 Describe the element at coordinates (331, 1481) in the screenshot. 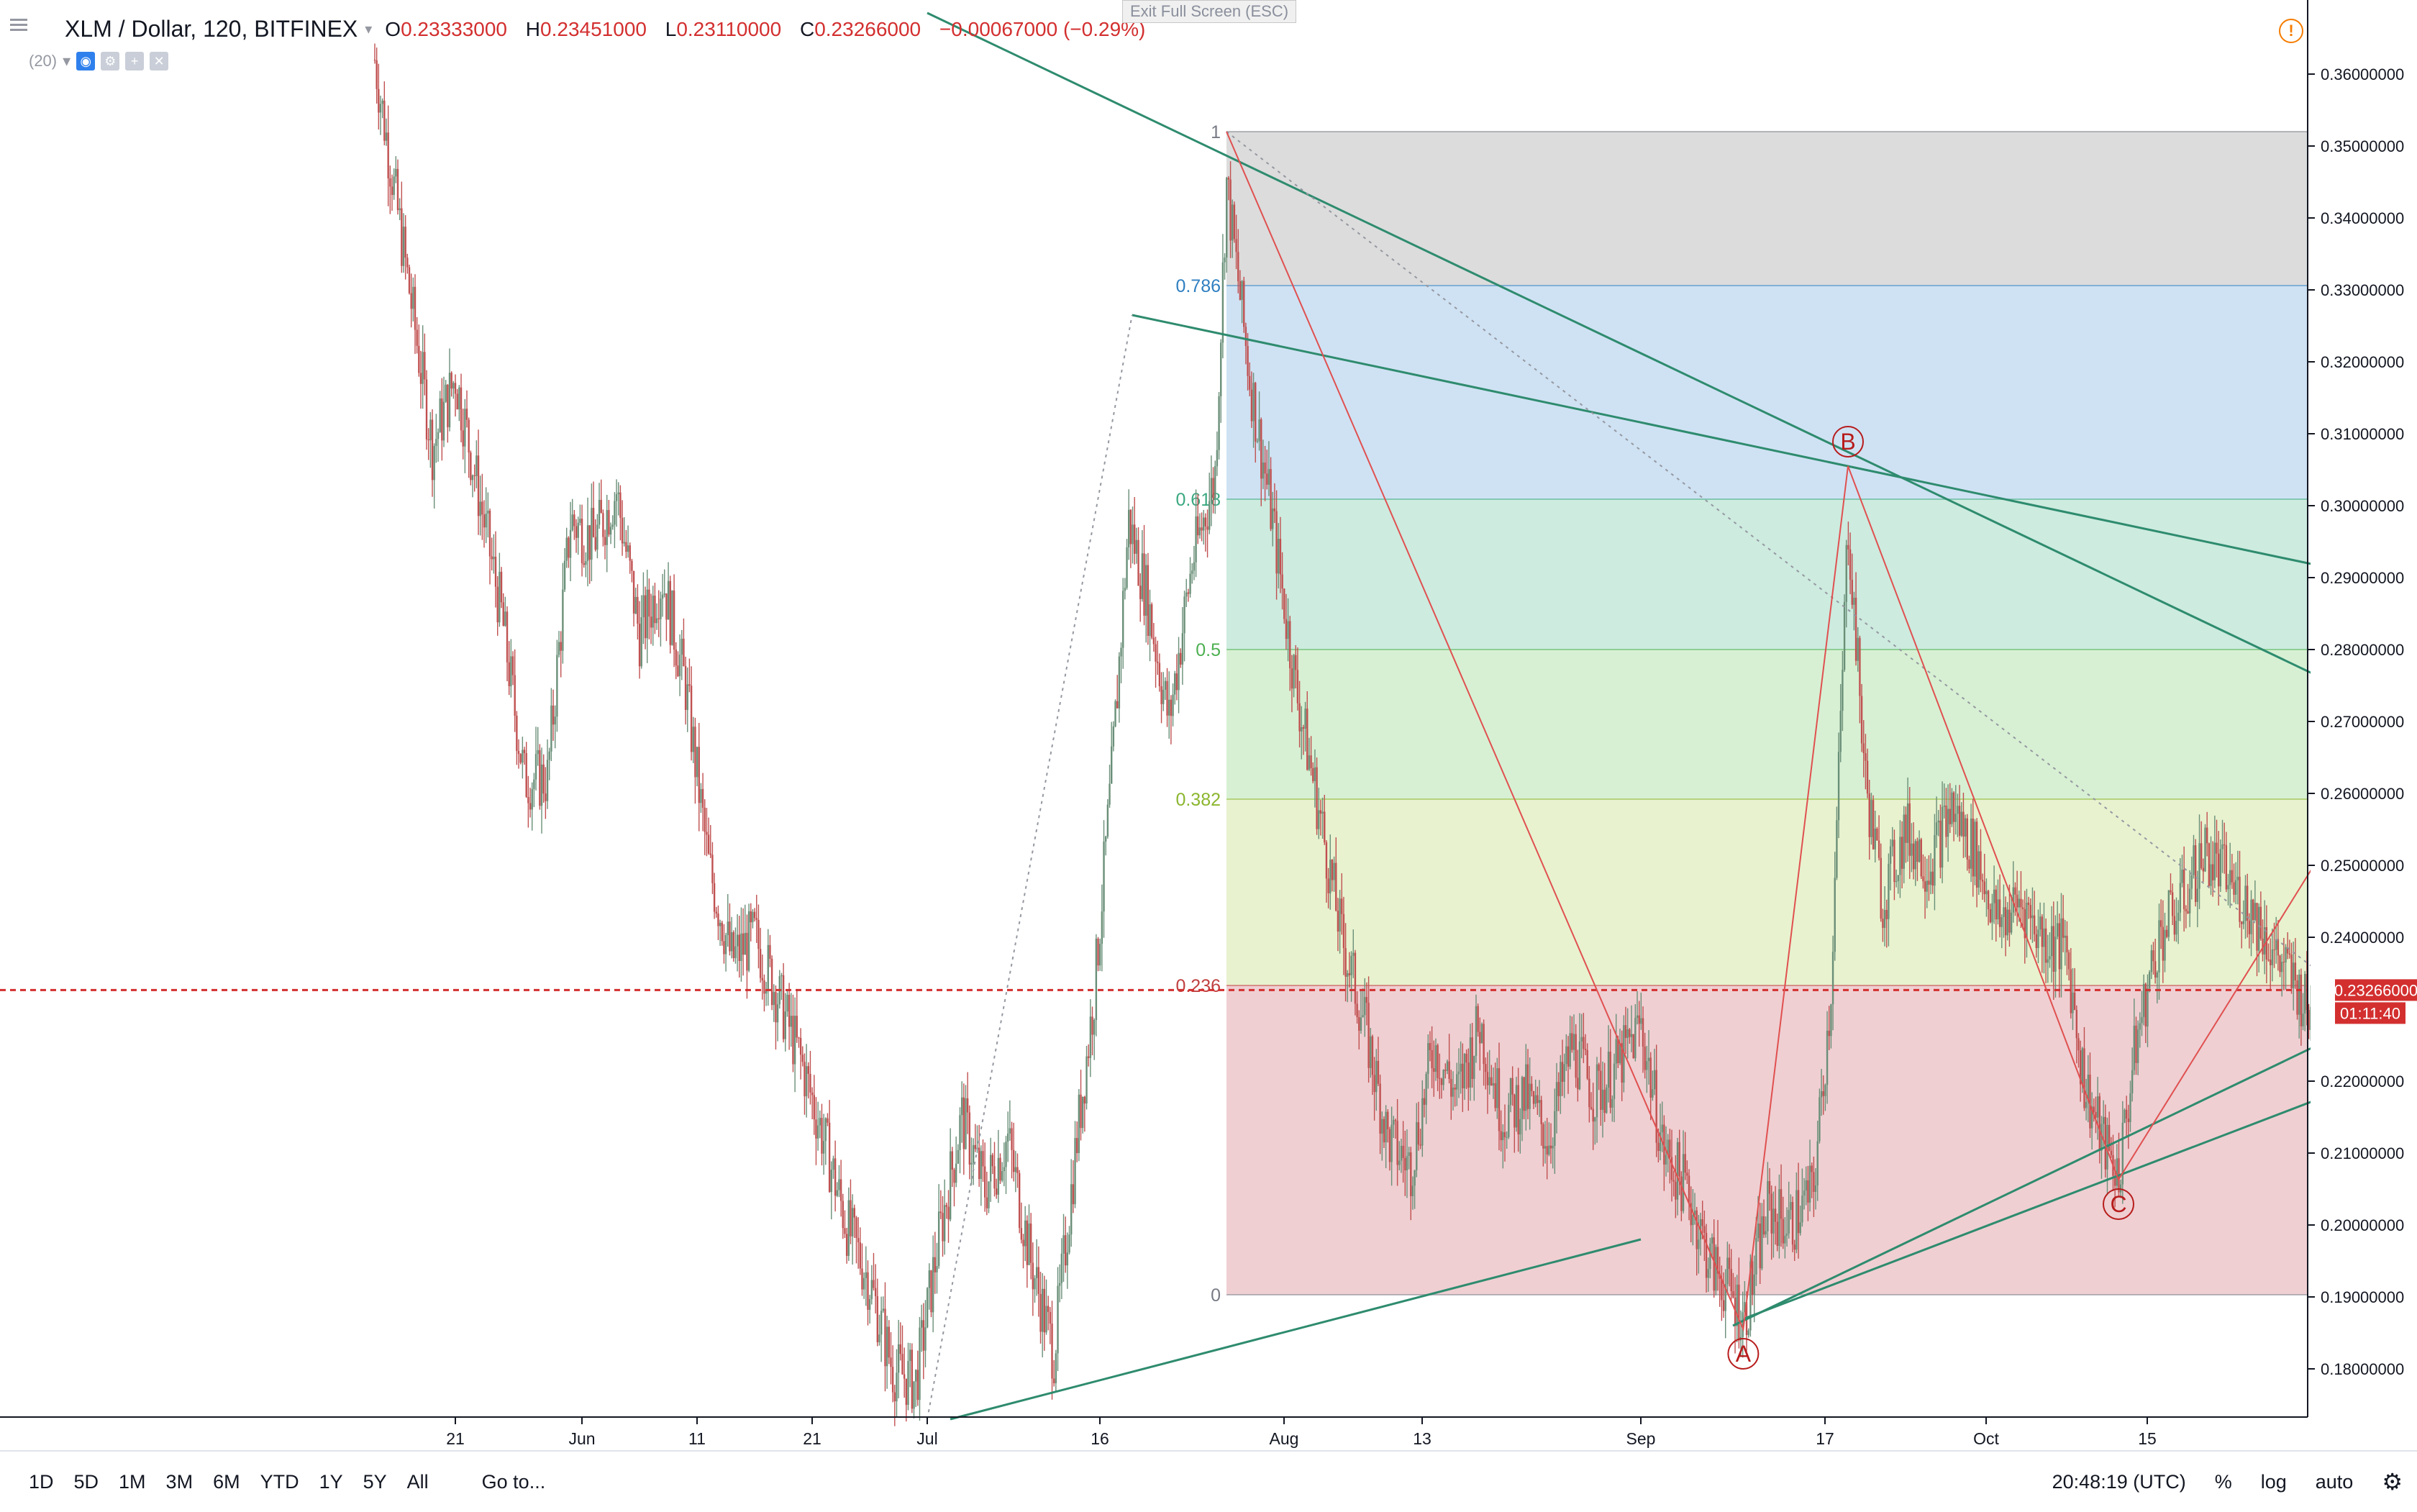

I see `timeframe-1y: 1Y` at that location.